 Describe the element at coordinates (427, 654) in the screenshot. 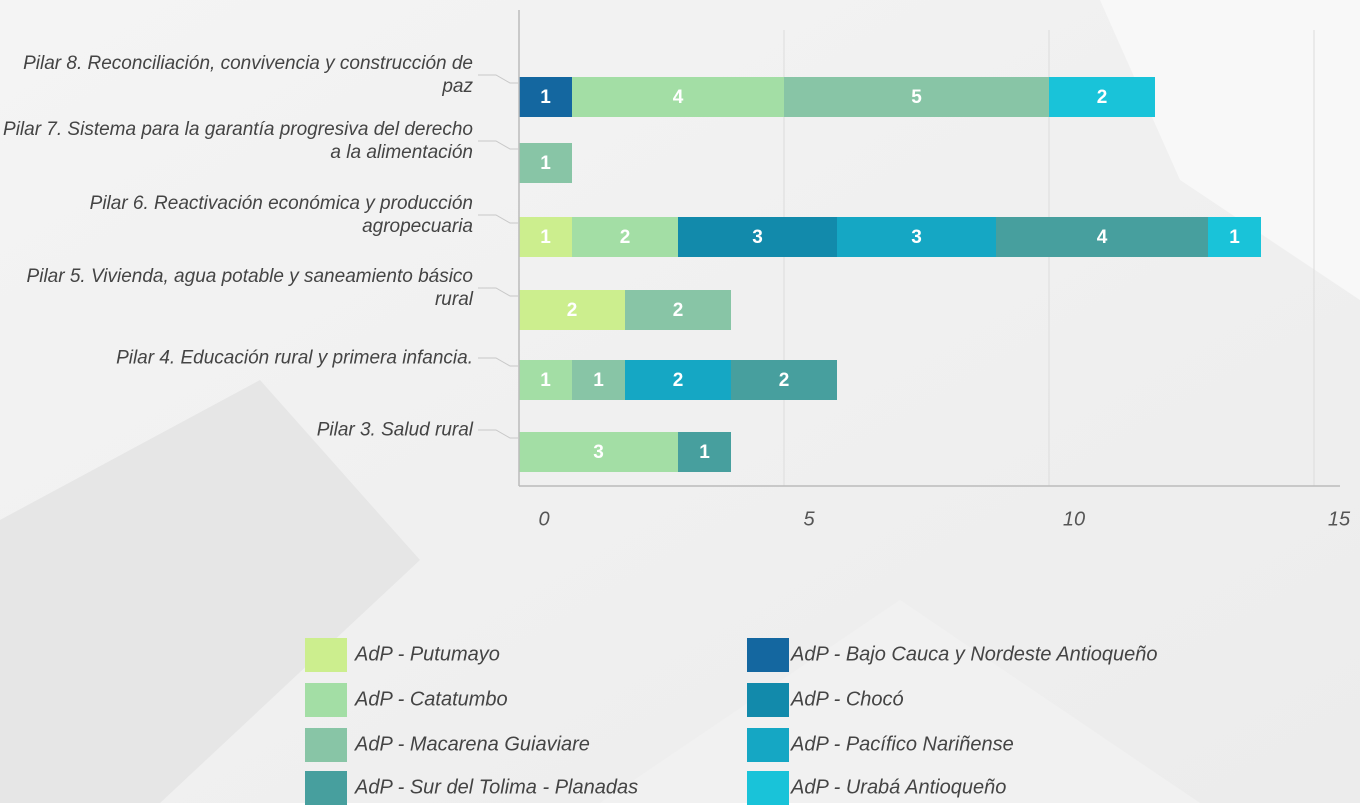

I see `legend-label: AdP - Putumayo` at that location.